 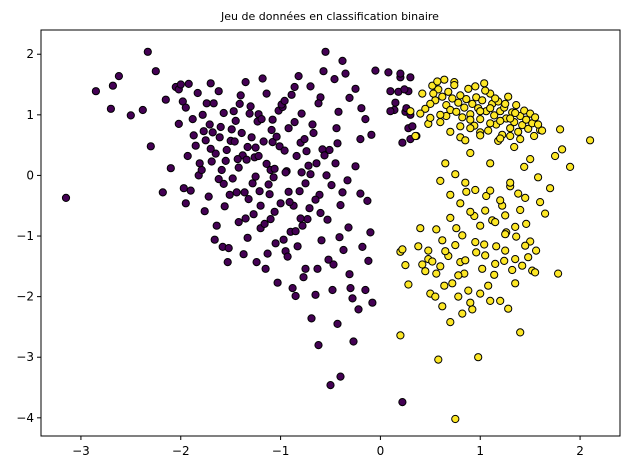 I want to click on chart-title: Jeu de données en classification binaire, so click(x=329, y=16).